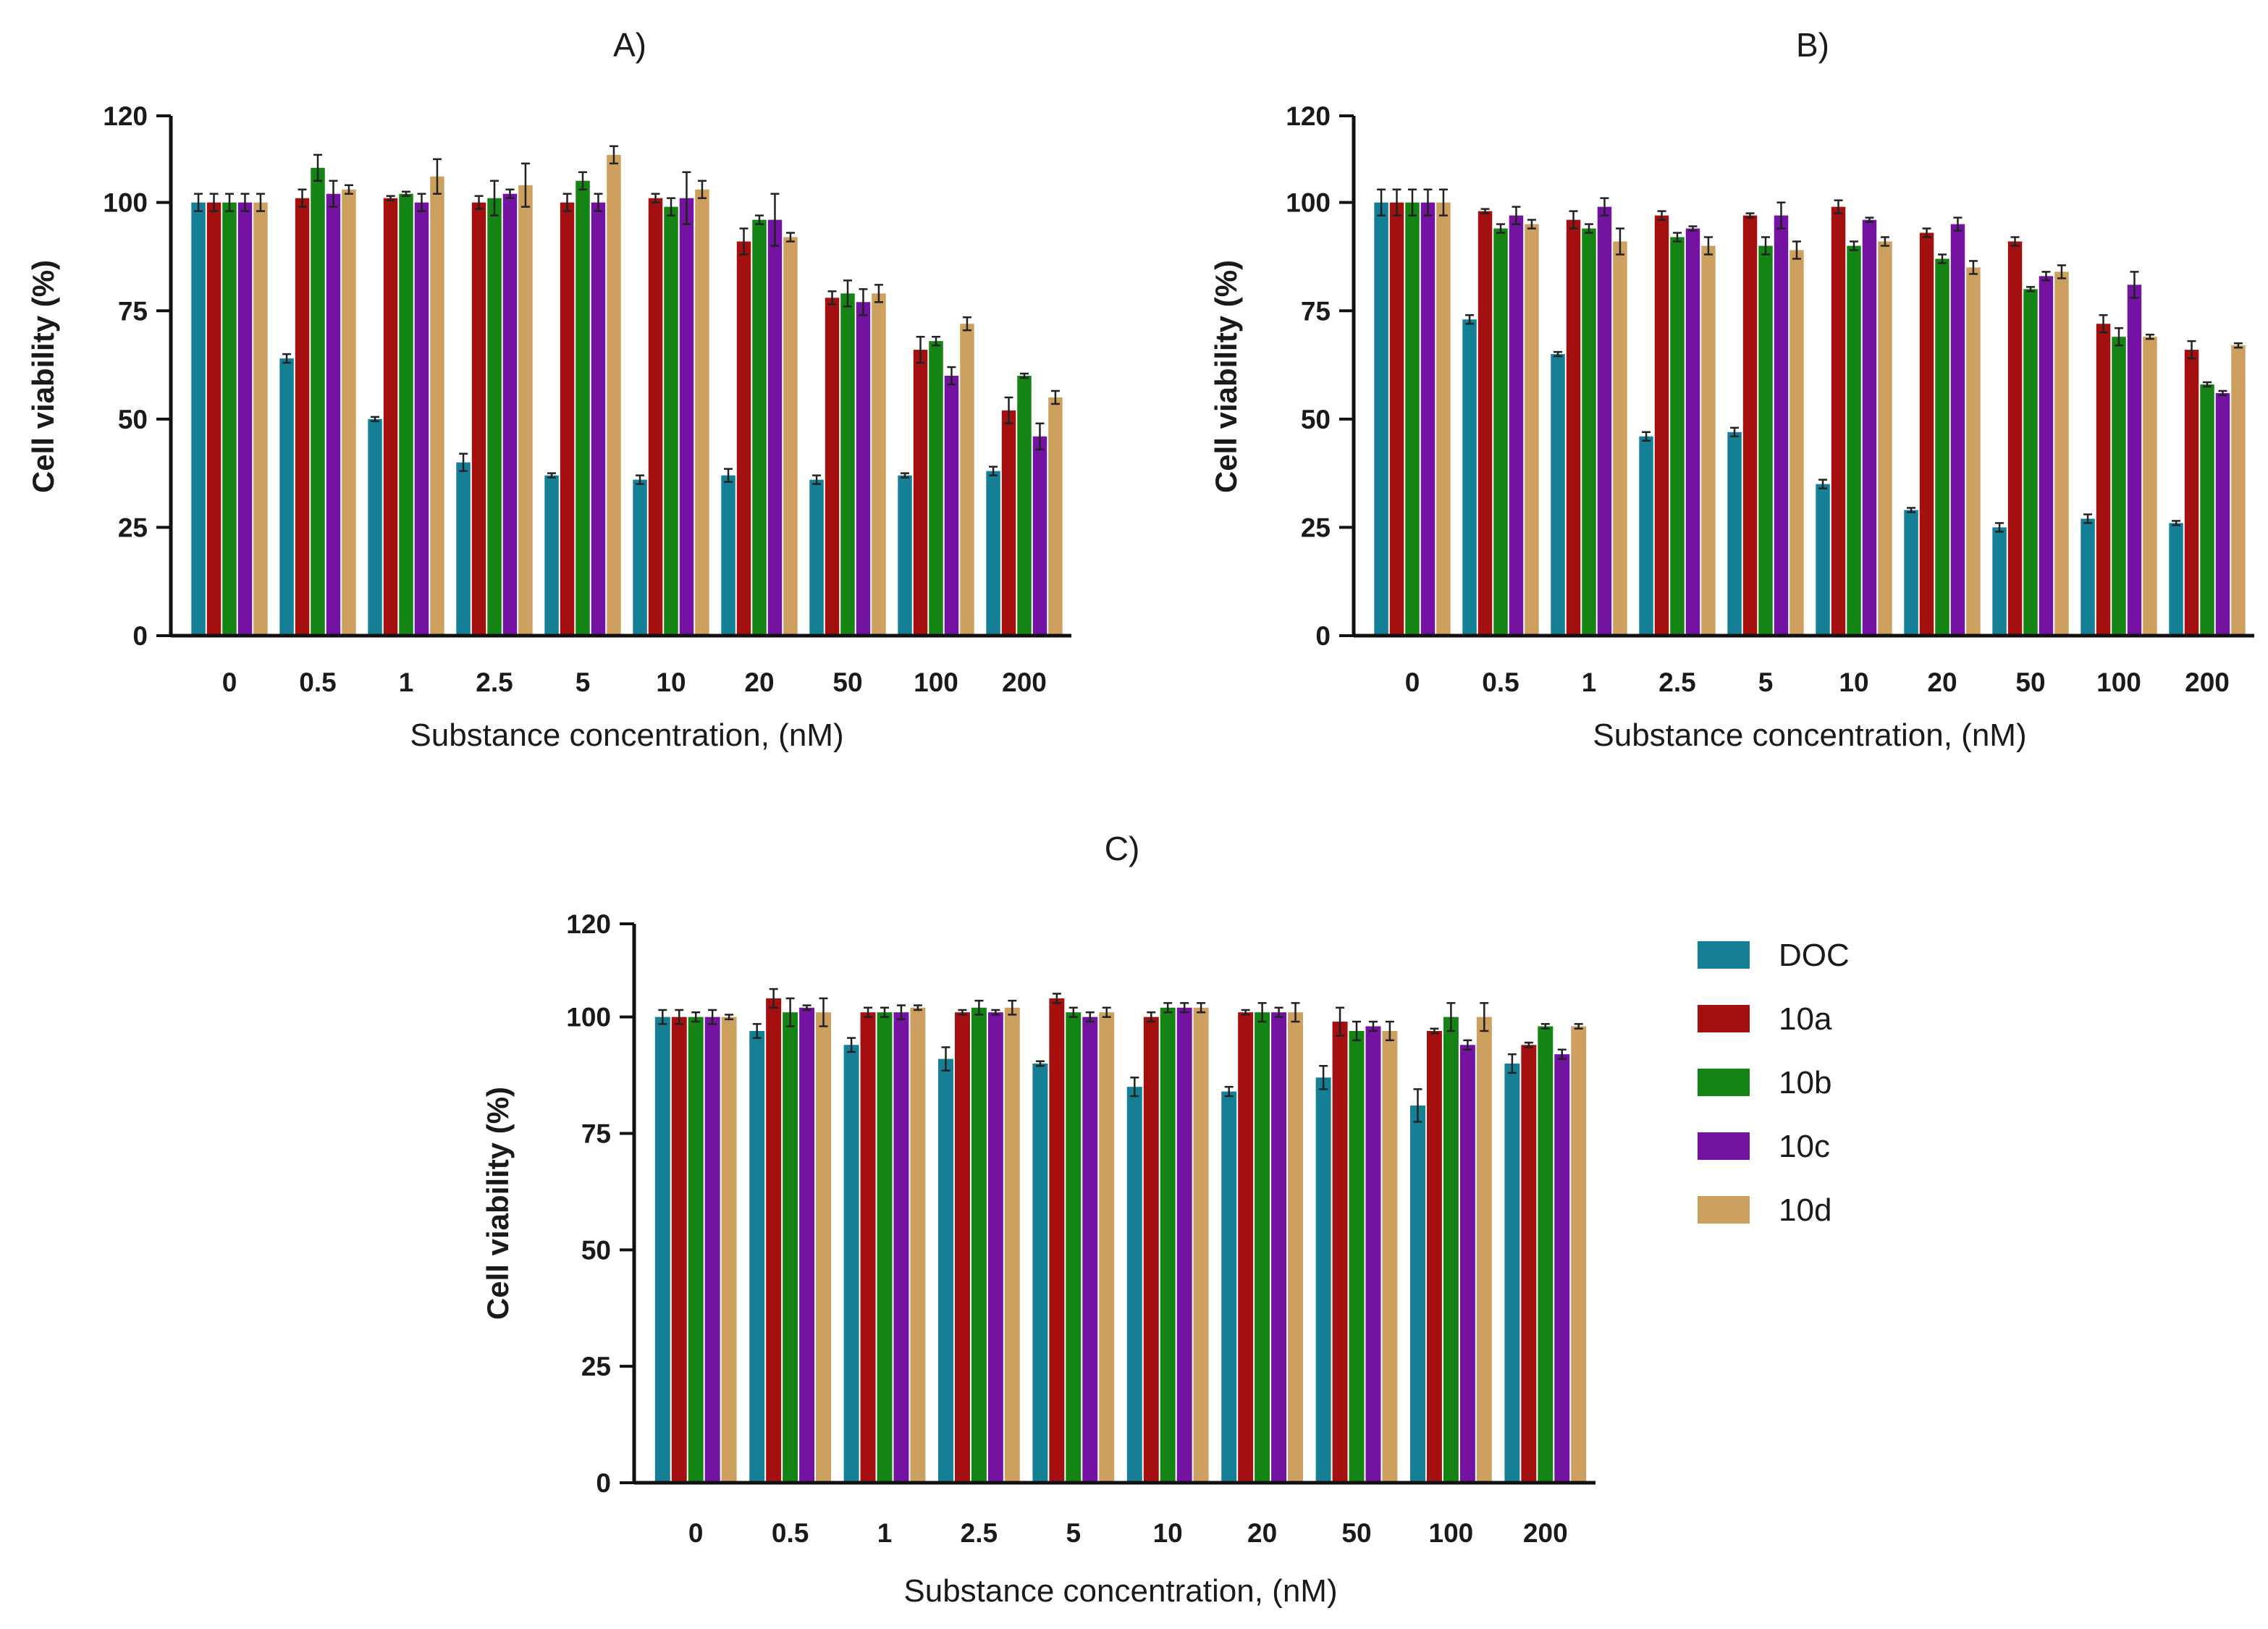 The image size is (2268, 1629). What do you see at coordinates (1226, 376) in the screenshot?
I see `y-axis-title: Cell viability (%)` at bounding box center [1226, 376].